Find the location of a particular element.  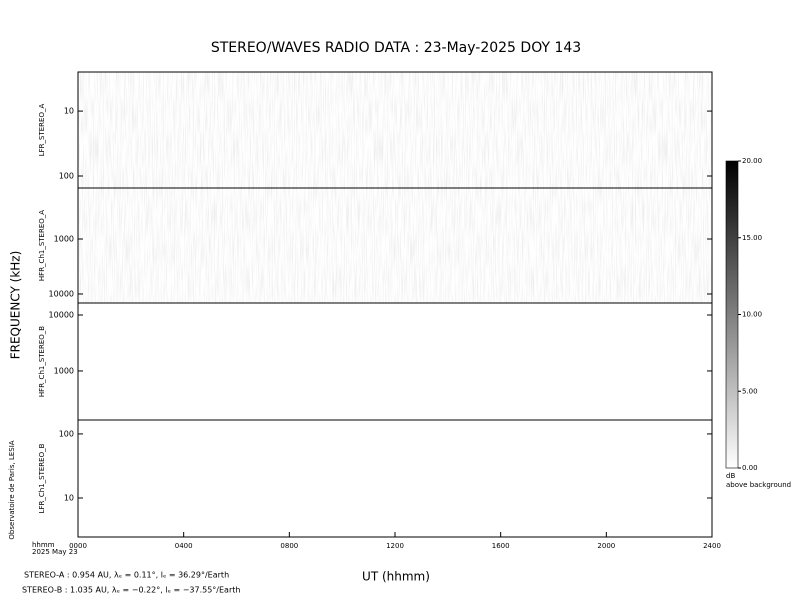

colorbar-tick-label: 10.00 is located at coordinates (752, 315).